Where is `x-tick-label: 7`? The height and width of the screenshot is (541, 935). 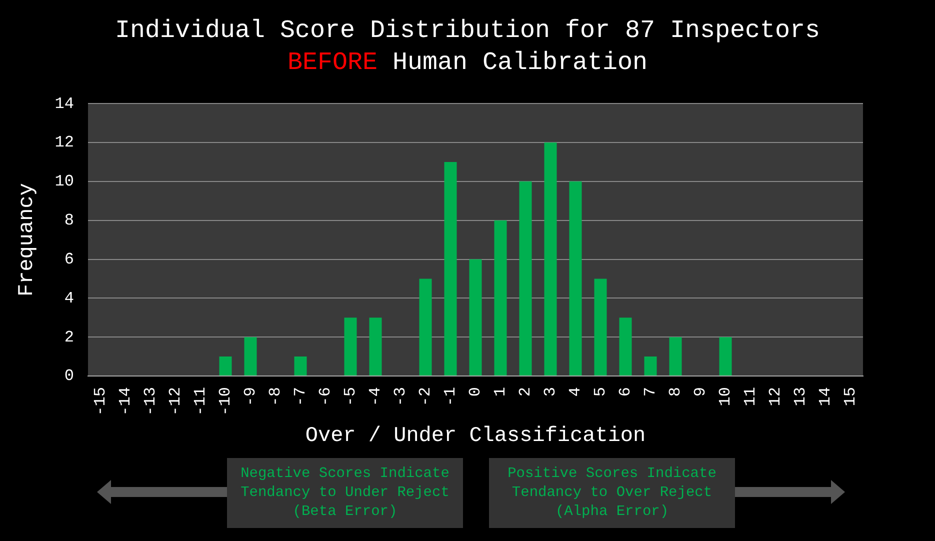 x-tick-label: 7 is located at coordinates (651, 391).